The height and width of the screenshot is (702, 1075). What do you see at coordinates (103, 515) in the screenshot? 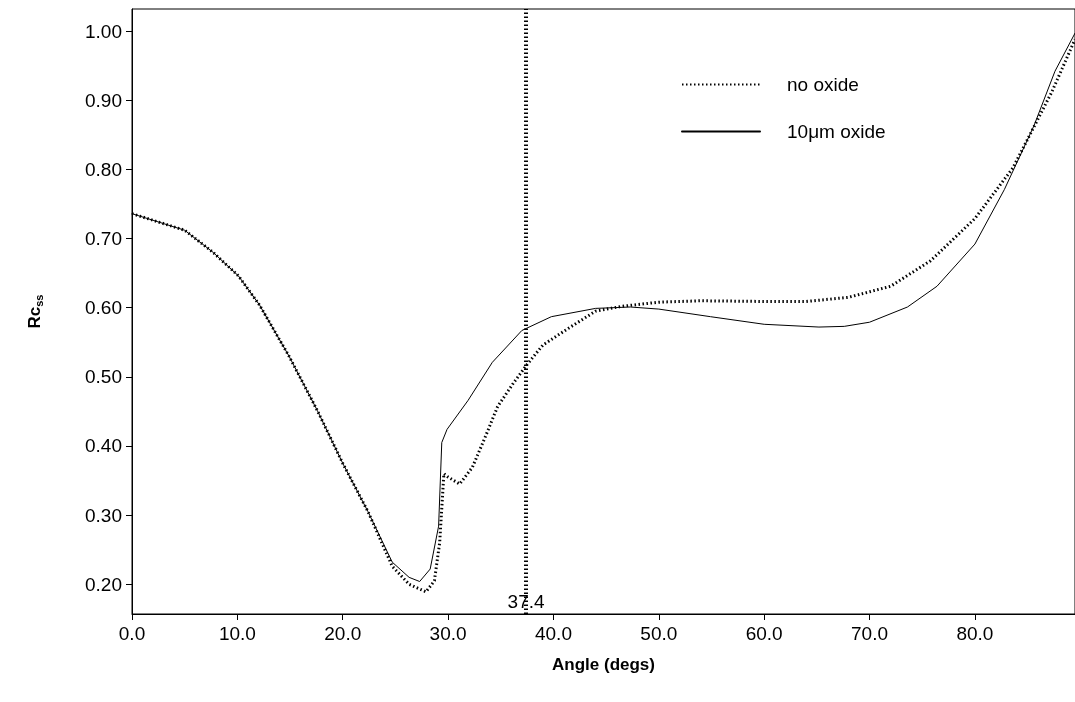
I see `y-tick-label: 0.30` at bounding box center [103, 515].